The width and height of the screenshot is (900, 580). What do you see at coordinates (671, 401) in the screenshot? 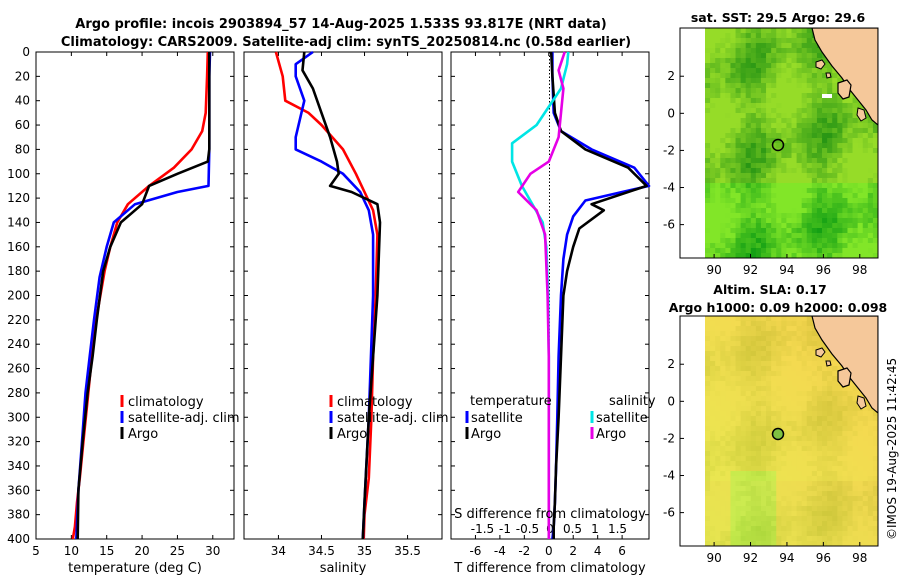
I see `map-y-tick-label: 0` at bounding box center [671, 401].